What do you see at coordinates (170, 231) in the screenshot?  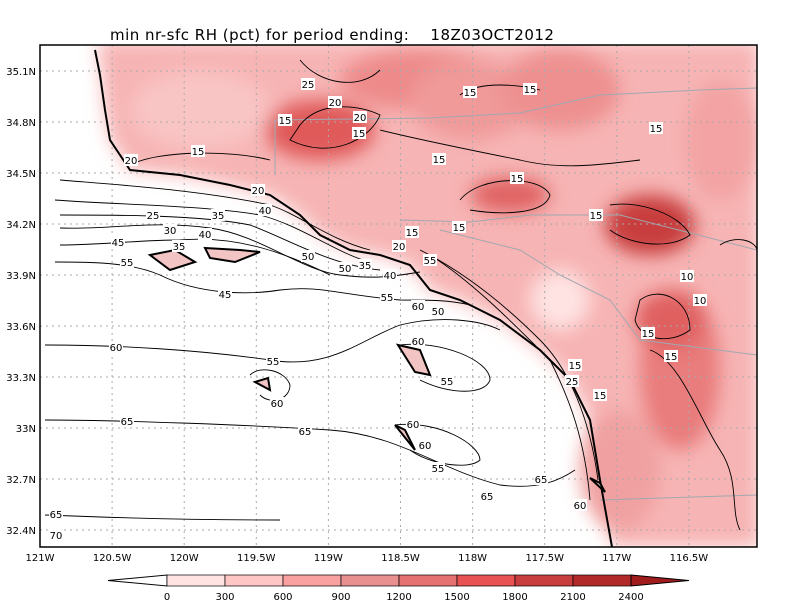 I see `contour-label: 30` at bounding box center [170, 231].